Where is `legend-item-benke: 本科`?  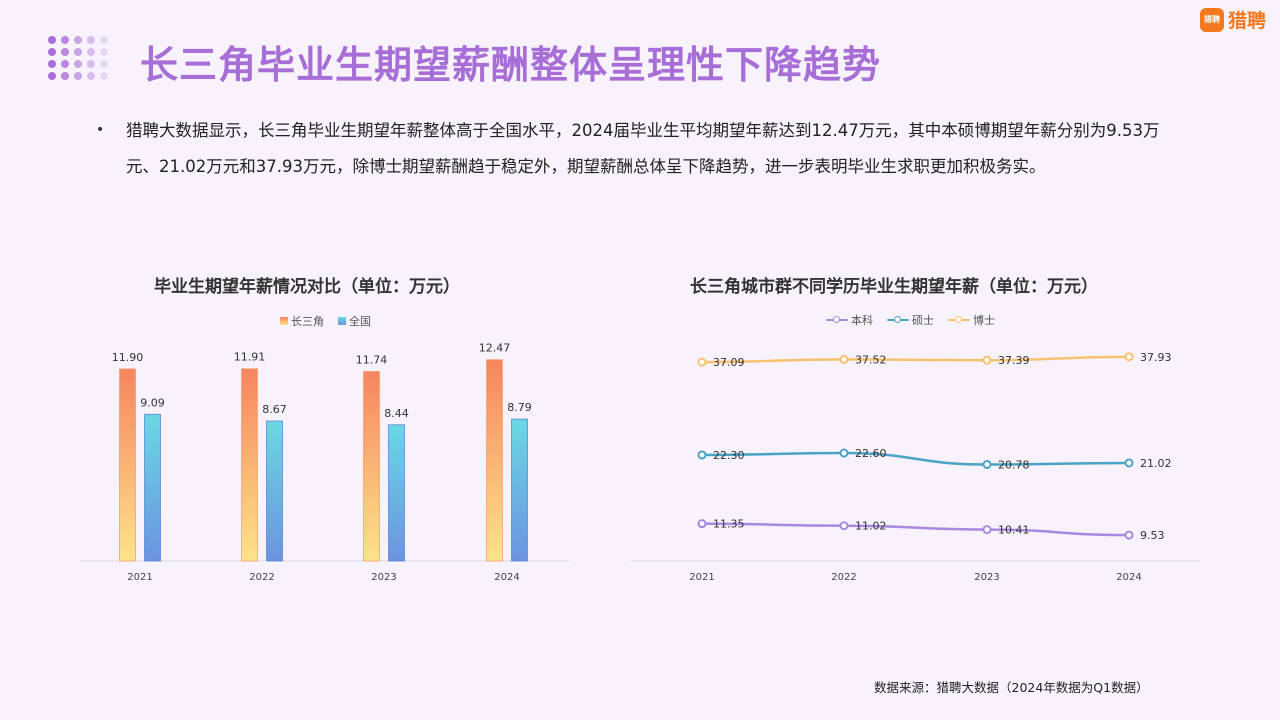 legend-item-benke: 本科 is located at coordinates (849, 320).